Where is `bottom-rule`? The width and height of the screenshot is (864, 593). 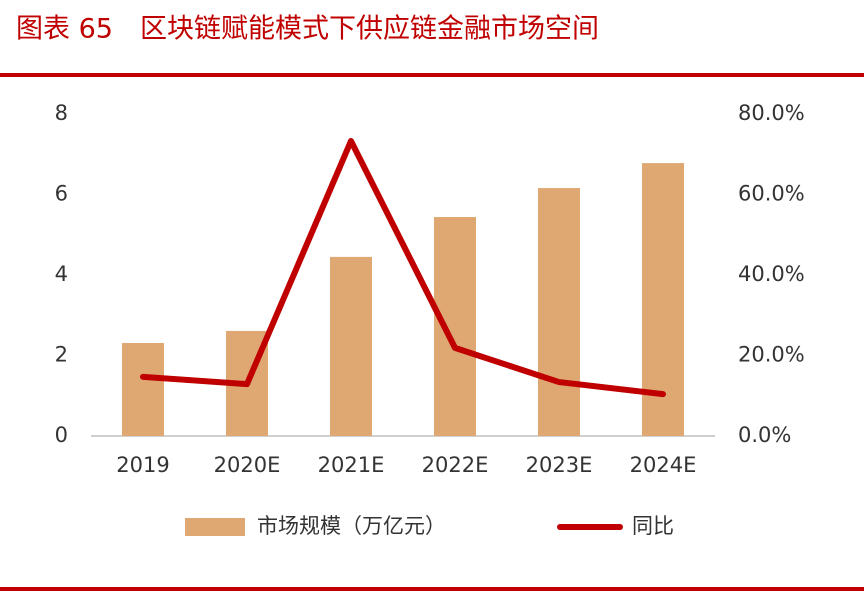 bottom-rule is located at coordinates (432, 589).